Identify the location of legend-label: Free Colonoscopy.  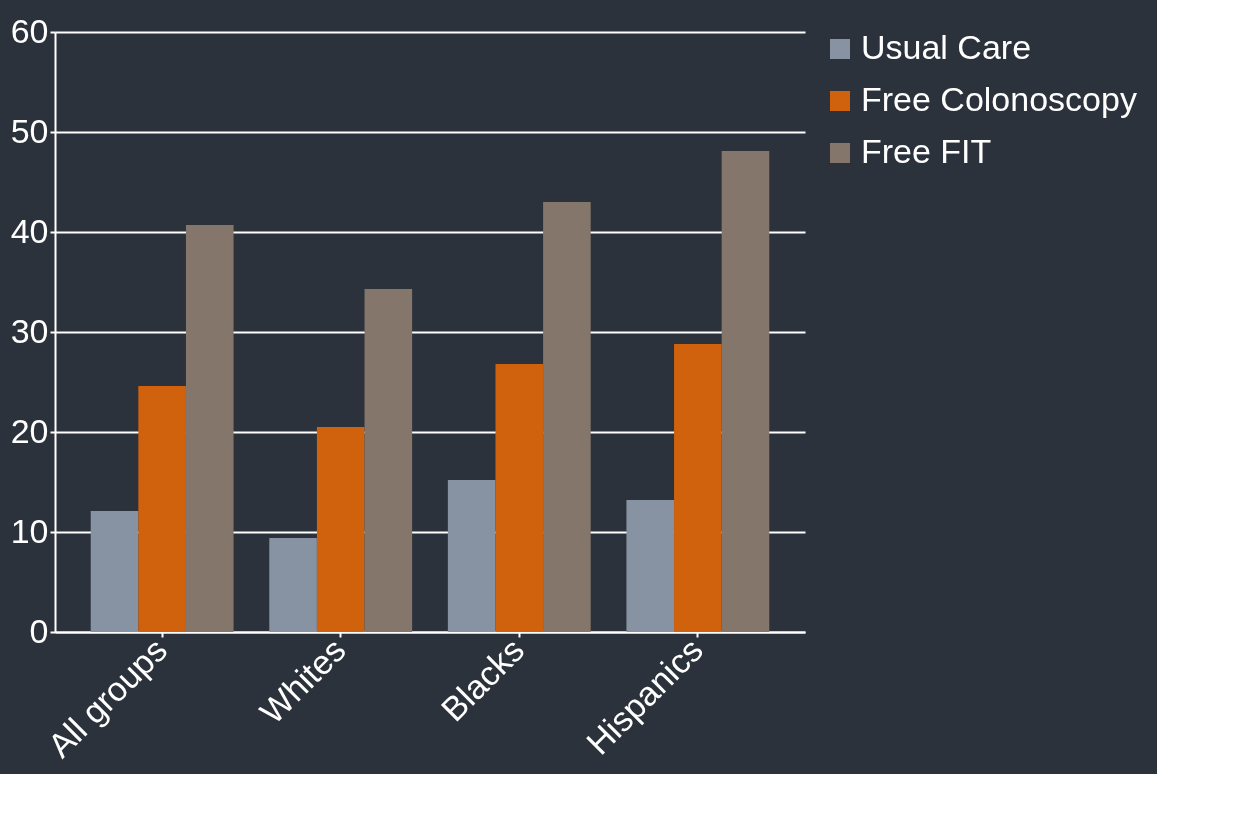
(999, 99).